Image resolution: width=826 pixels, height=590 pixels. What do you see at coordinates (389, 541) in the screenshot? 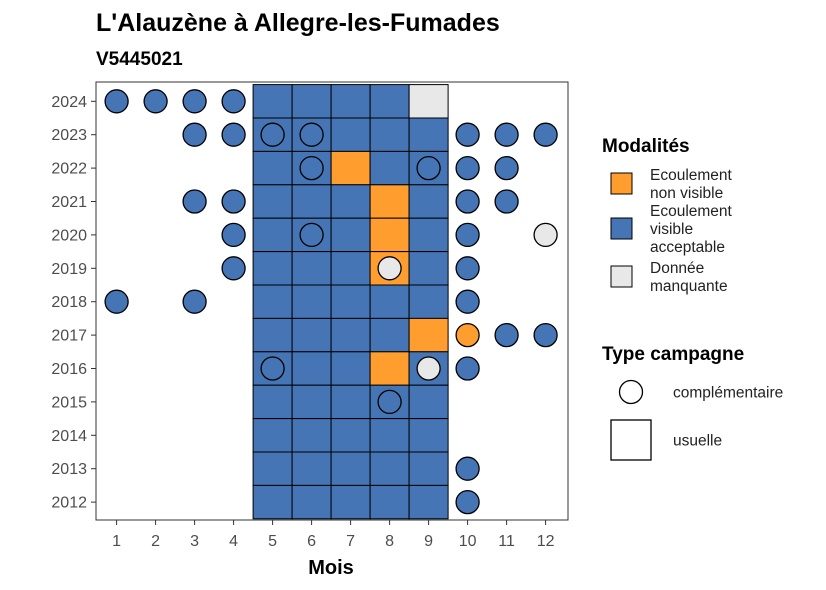
I see `x-tick-label: 8` at bounding box center [389, 541].